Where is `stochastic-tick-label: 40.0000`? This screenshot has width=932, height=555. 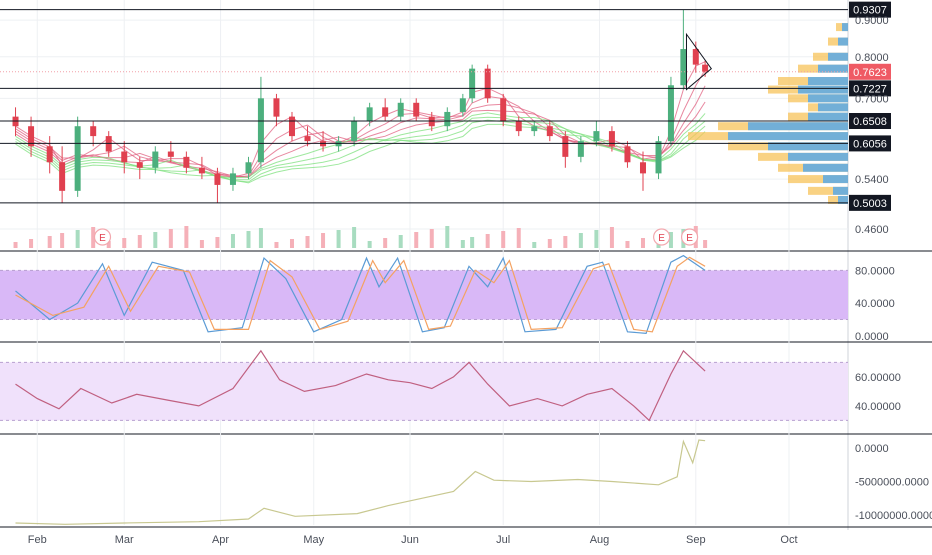 stochastic-tick-label: 40.0000 is located at coordinates (875, 304).